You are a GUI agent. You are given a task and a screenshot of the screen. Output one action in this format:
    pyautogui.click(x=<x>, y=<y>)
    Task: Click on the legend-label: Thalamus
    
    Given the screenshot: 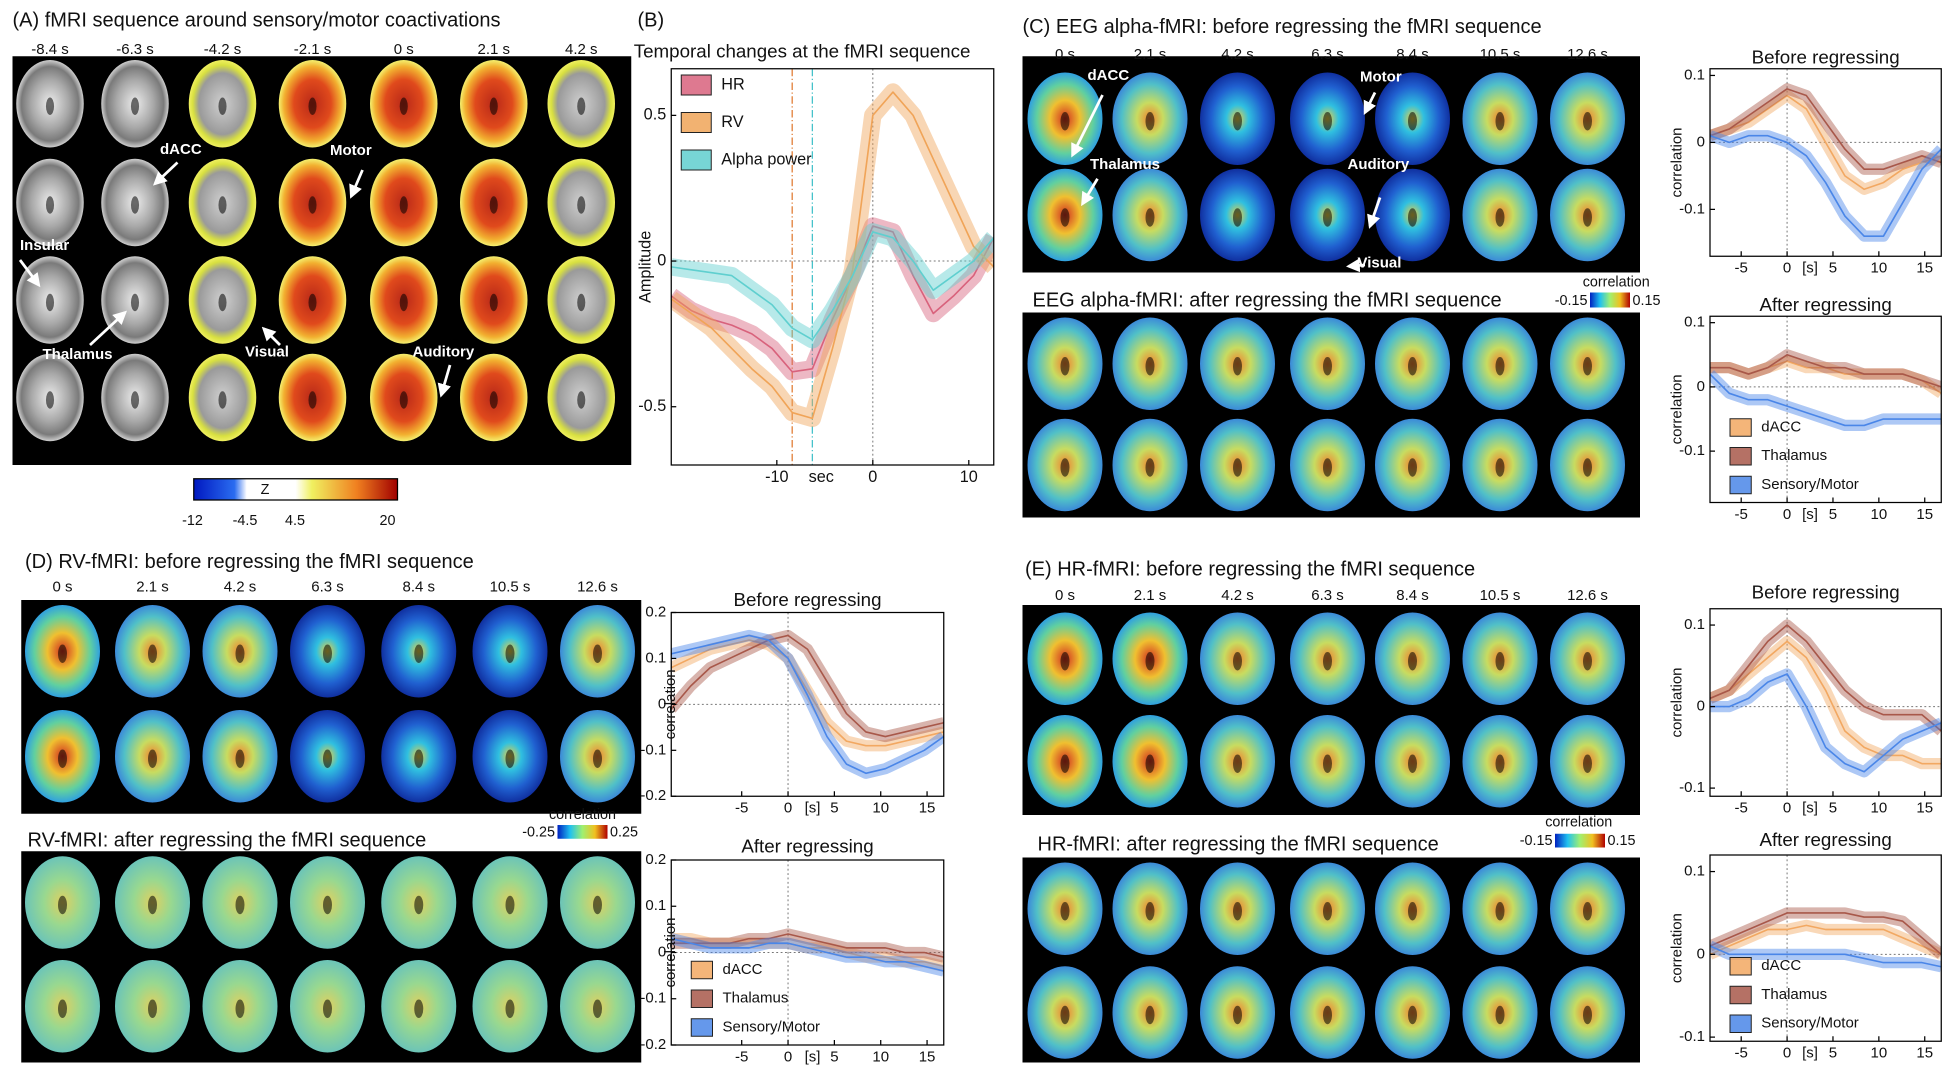 What is the action you would take?
    pyautogui.click(x=1794, y=994)
    